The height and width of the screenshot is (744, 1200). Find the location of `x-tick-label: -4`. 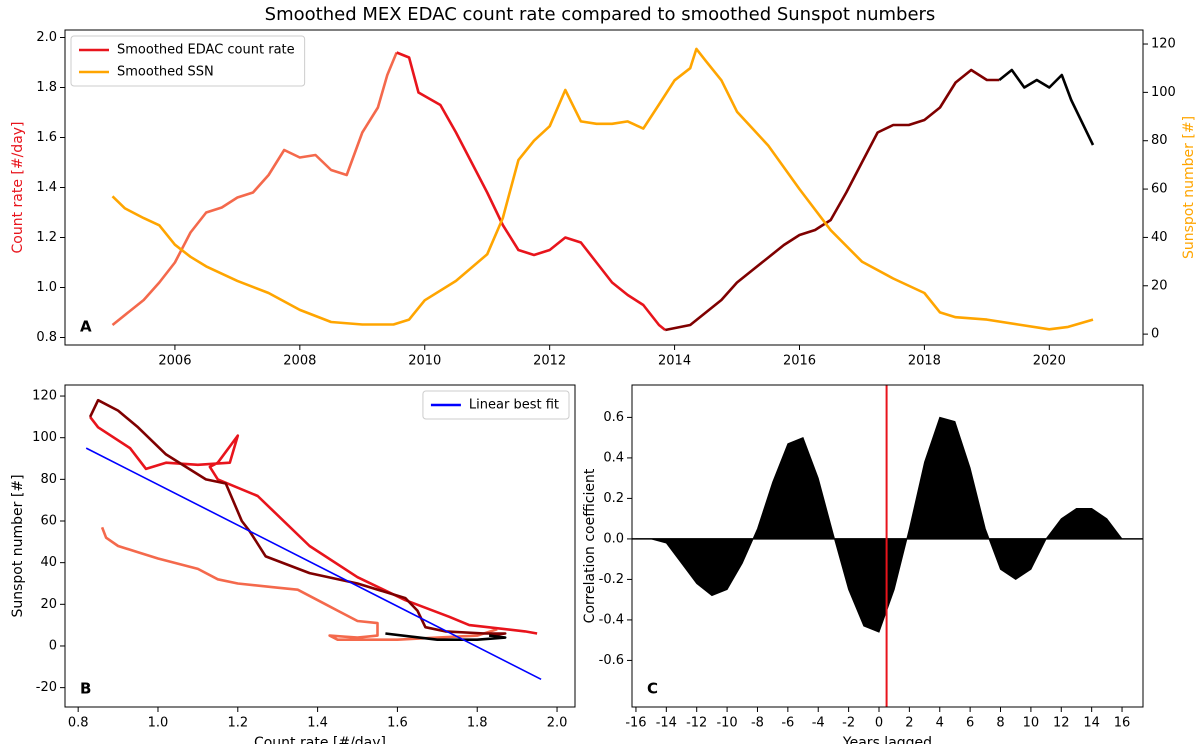

x-tick-label: -4 is located at coordinates (818, 723).